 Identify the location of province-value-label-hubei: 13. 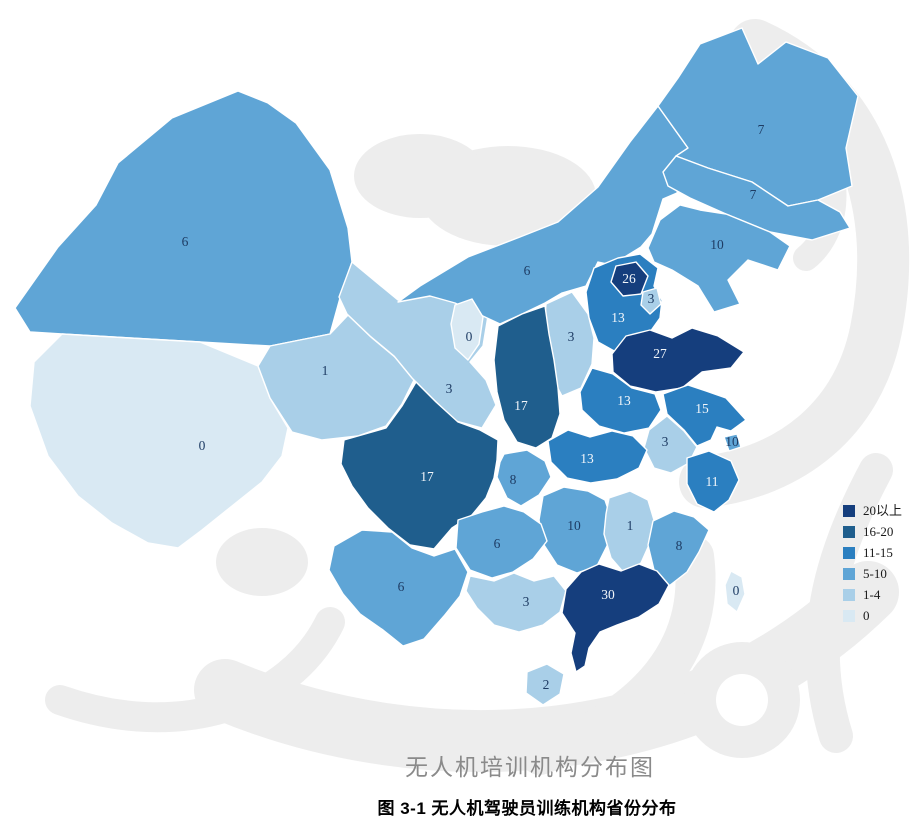
(587, 458).